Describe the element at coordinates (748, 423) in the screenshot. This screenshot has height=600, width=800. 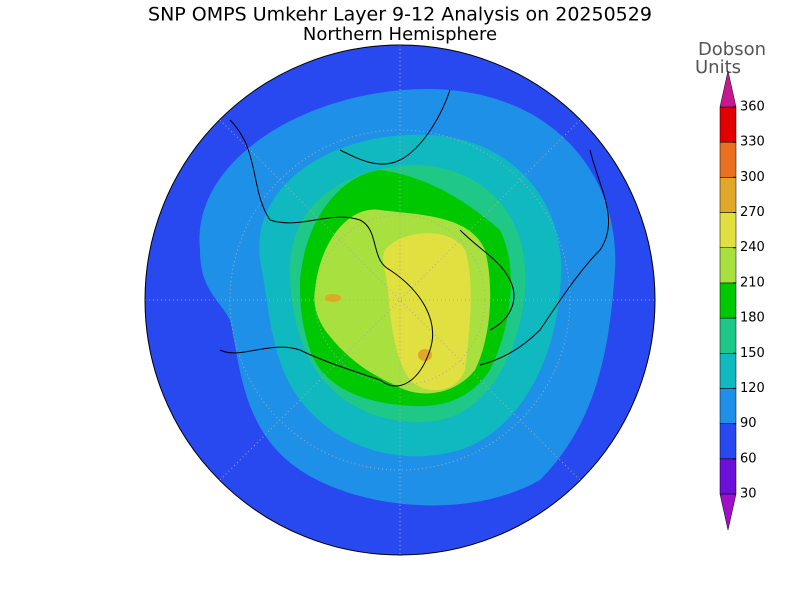
I see `colorbar-tick-label: 90` at that location.